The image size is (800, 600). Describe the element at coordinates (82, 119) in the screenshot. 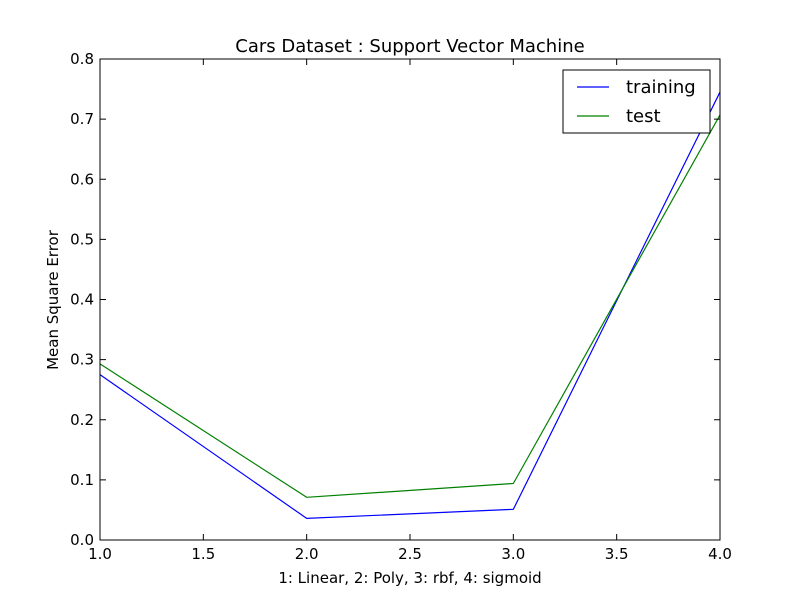

I see `y-tick-label: 0.7` at that location.